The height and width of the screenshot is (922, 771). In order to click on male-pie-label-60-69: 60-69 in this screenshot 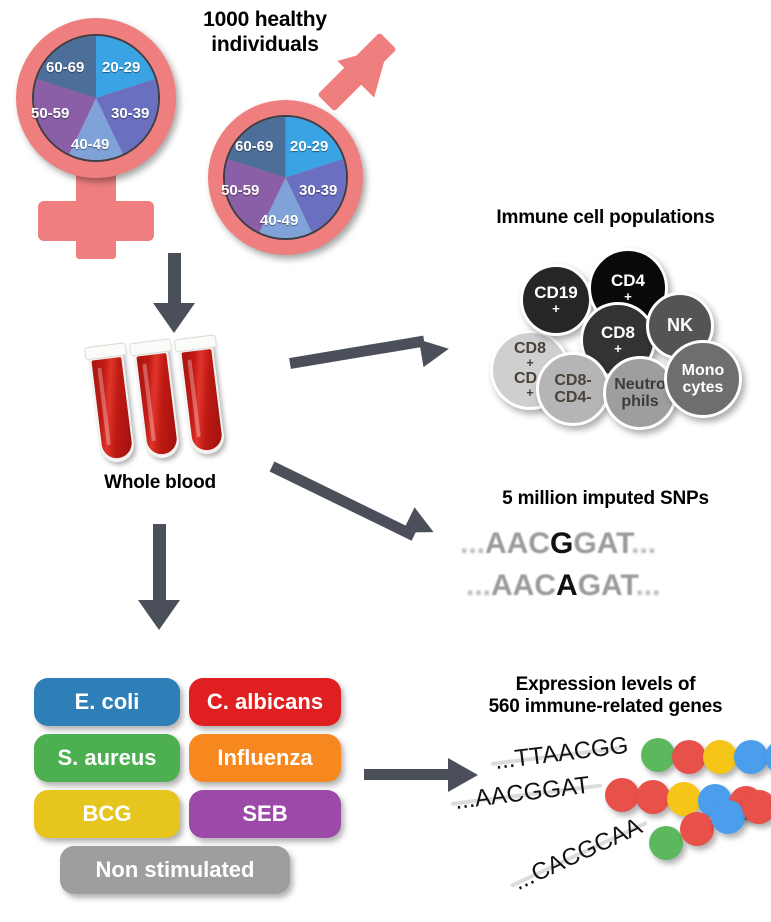, I will do `click(254, 146)`.